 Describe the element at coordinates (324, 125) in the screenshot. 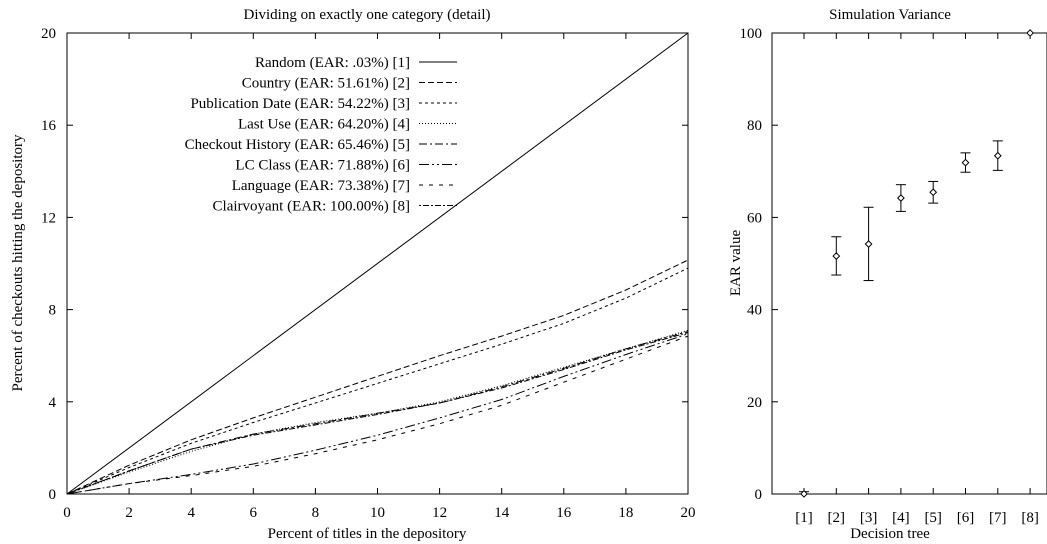

I see `legend-entry-4: Last Use (EAR: 64.20%) [4]` at that location.